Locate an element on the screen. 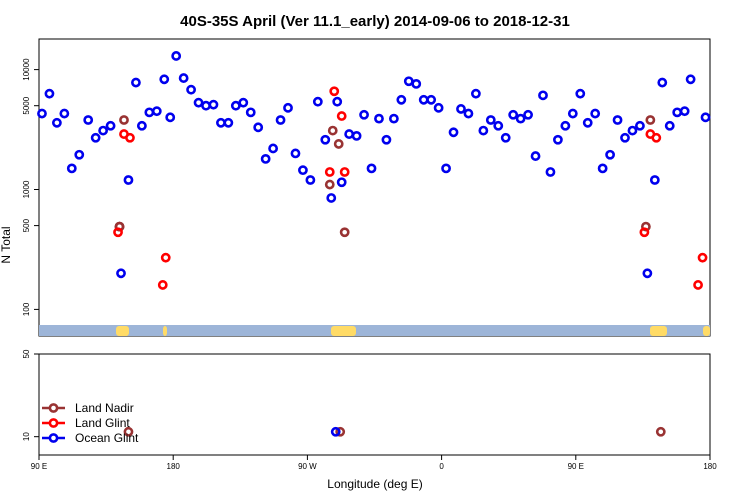  upper-y-axis: 100 500 1000 5000 10000 is located at coordinates (30, 187).